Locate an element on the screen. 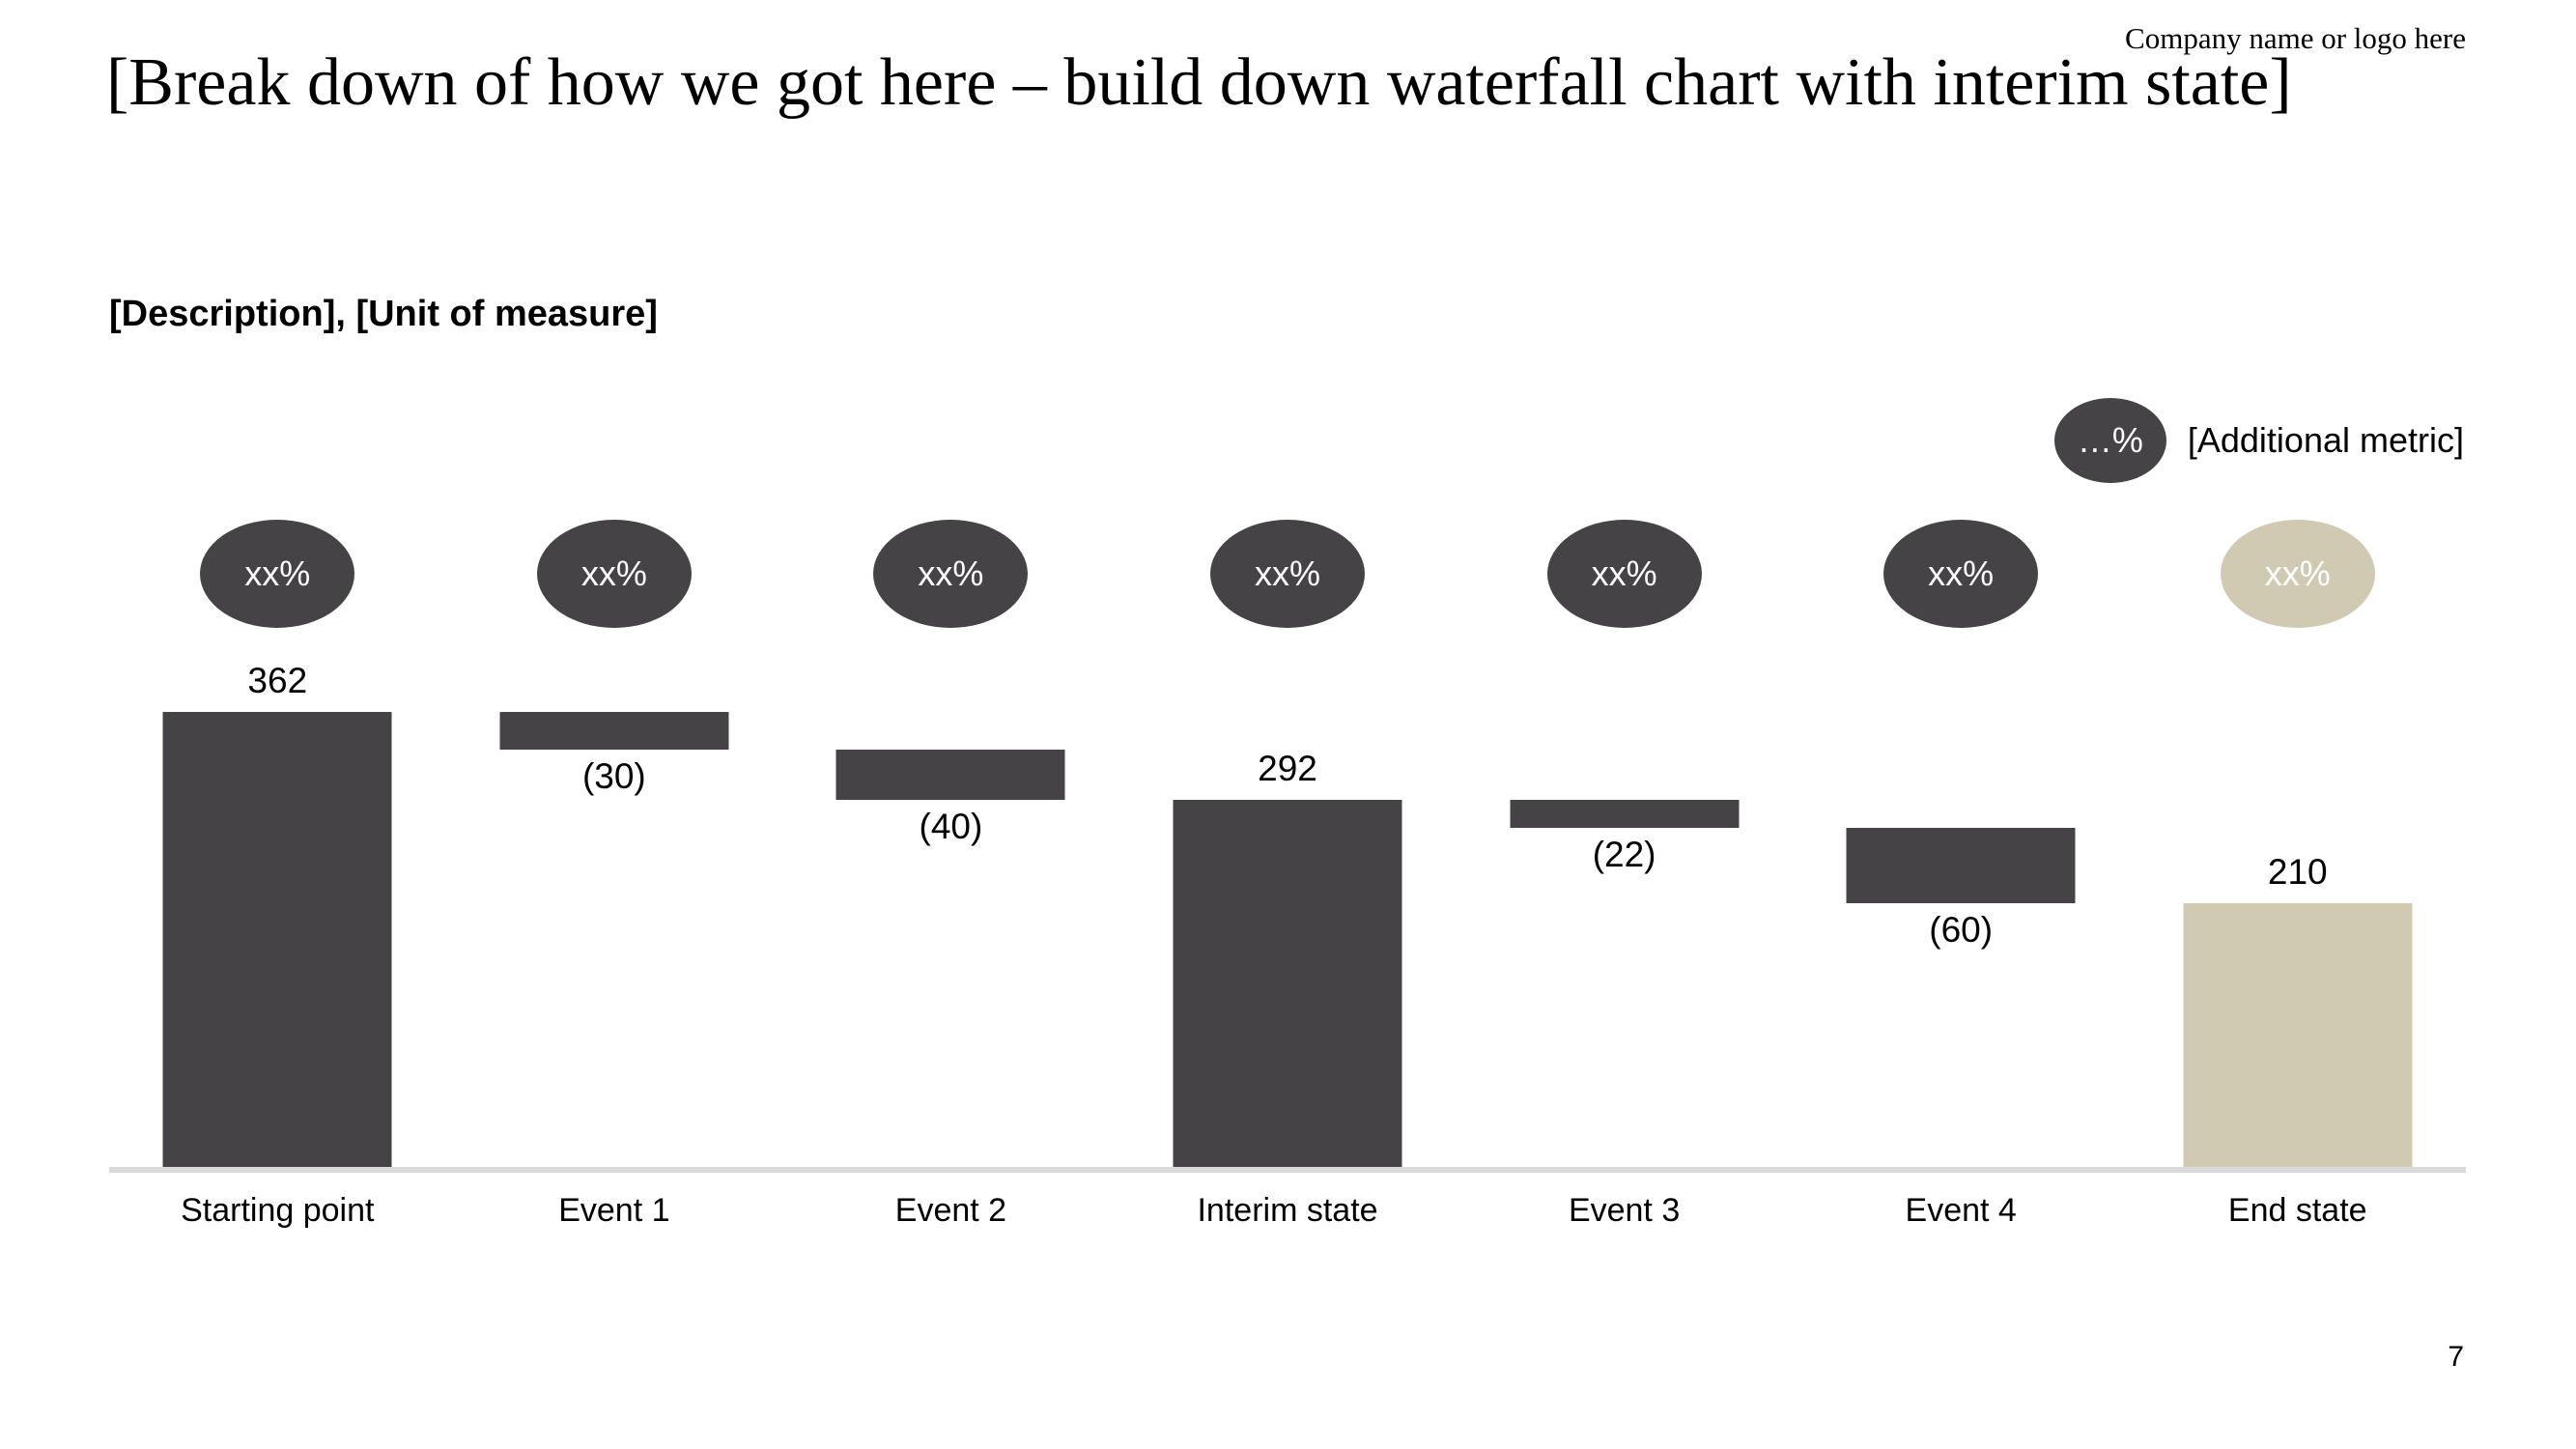 Image resolution: width=2576 pixels, height=1449 pixels. bar-value-label: 292 is located at coordinates (1287, 769).